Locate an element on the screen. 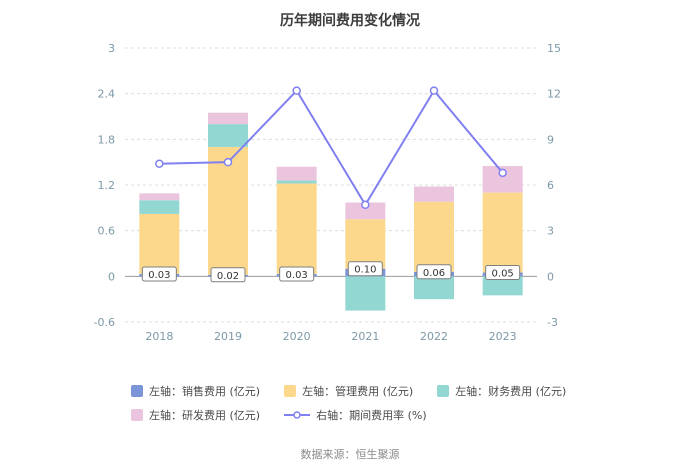 This screenshot has width=700, height=473. right-axis-tick-label: 12 is located at coordinates (554, 94).